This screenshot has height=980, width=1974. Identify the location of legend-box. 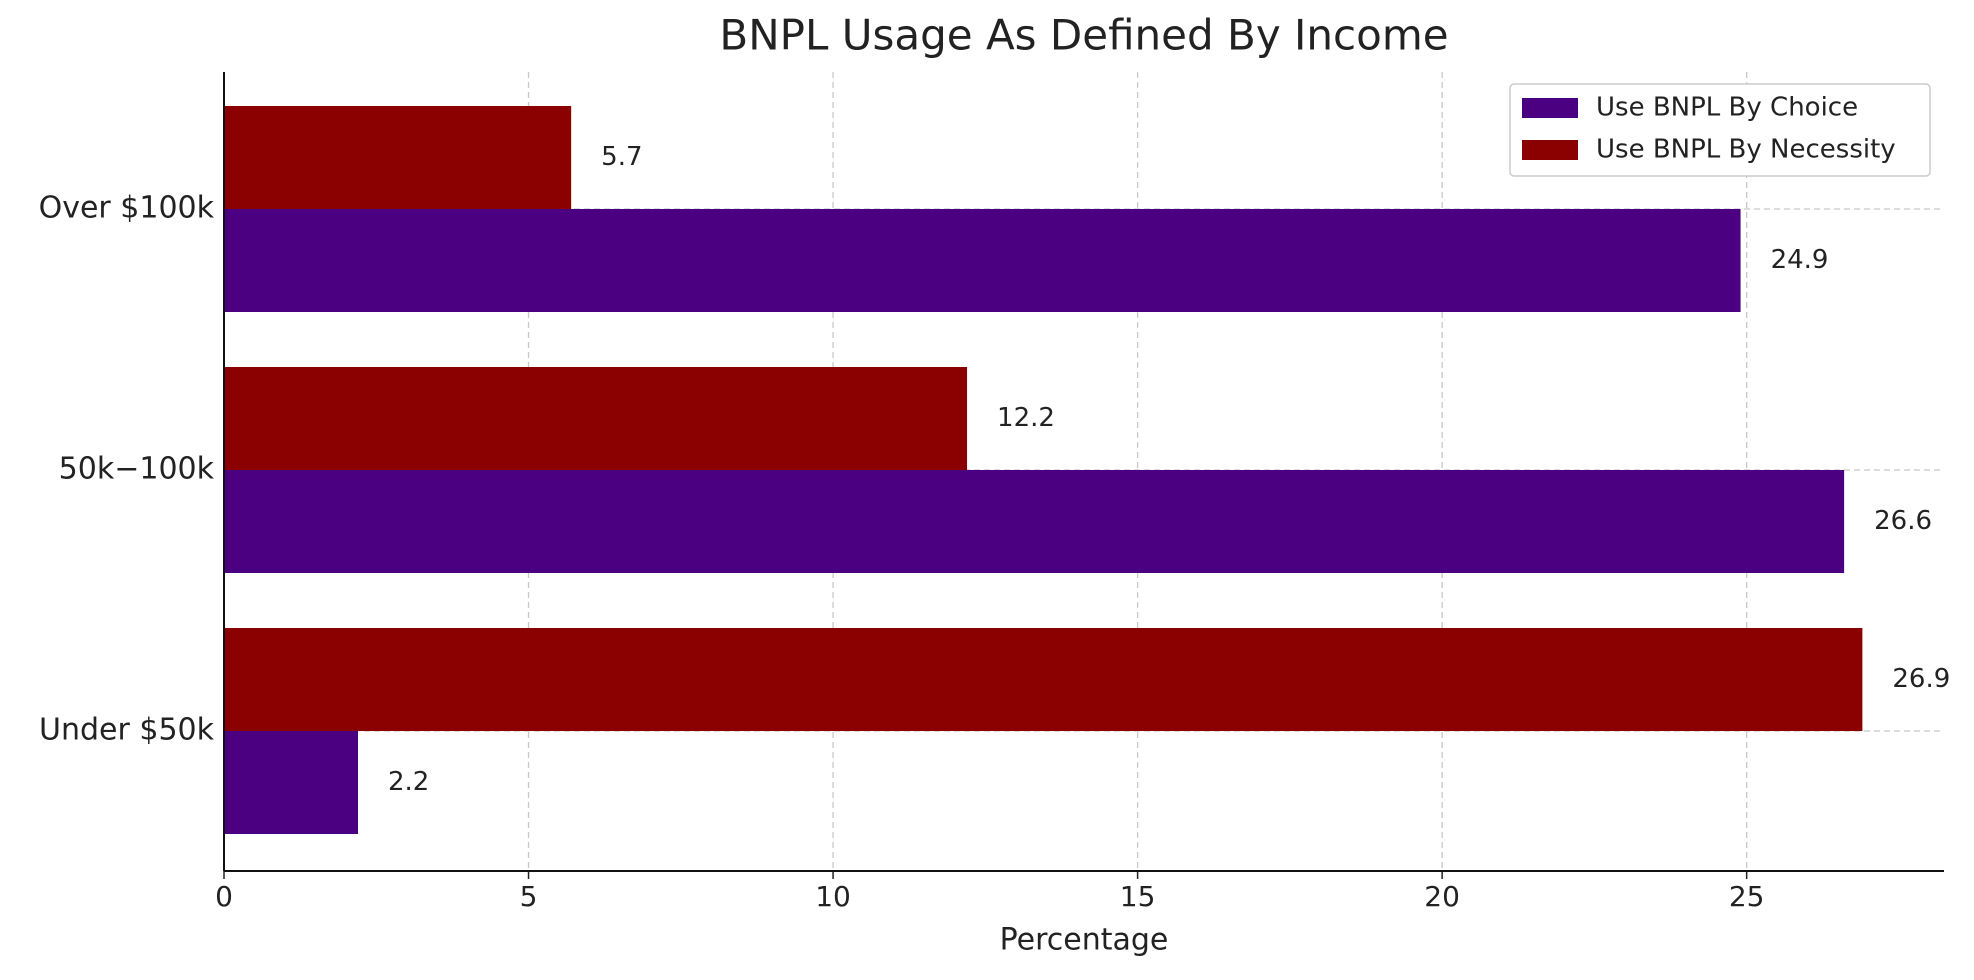
(1720, 130).